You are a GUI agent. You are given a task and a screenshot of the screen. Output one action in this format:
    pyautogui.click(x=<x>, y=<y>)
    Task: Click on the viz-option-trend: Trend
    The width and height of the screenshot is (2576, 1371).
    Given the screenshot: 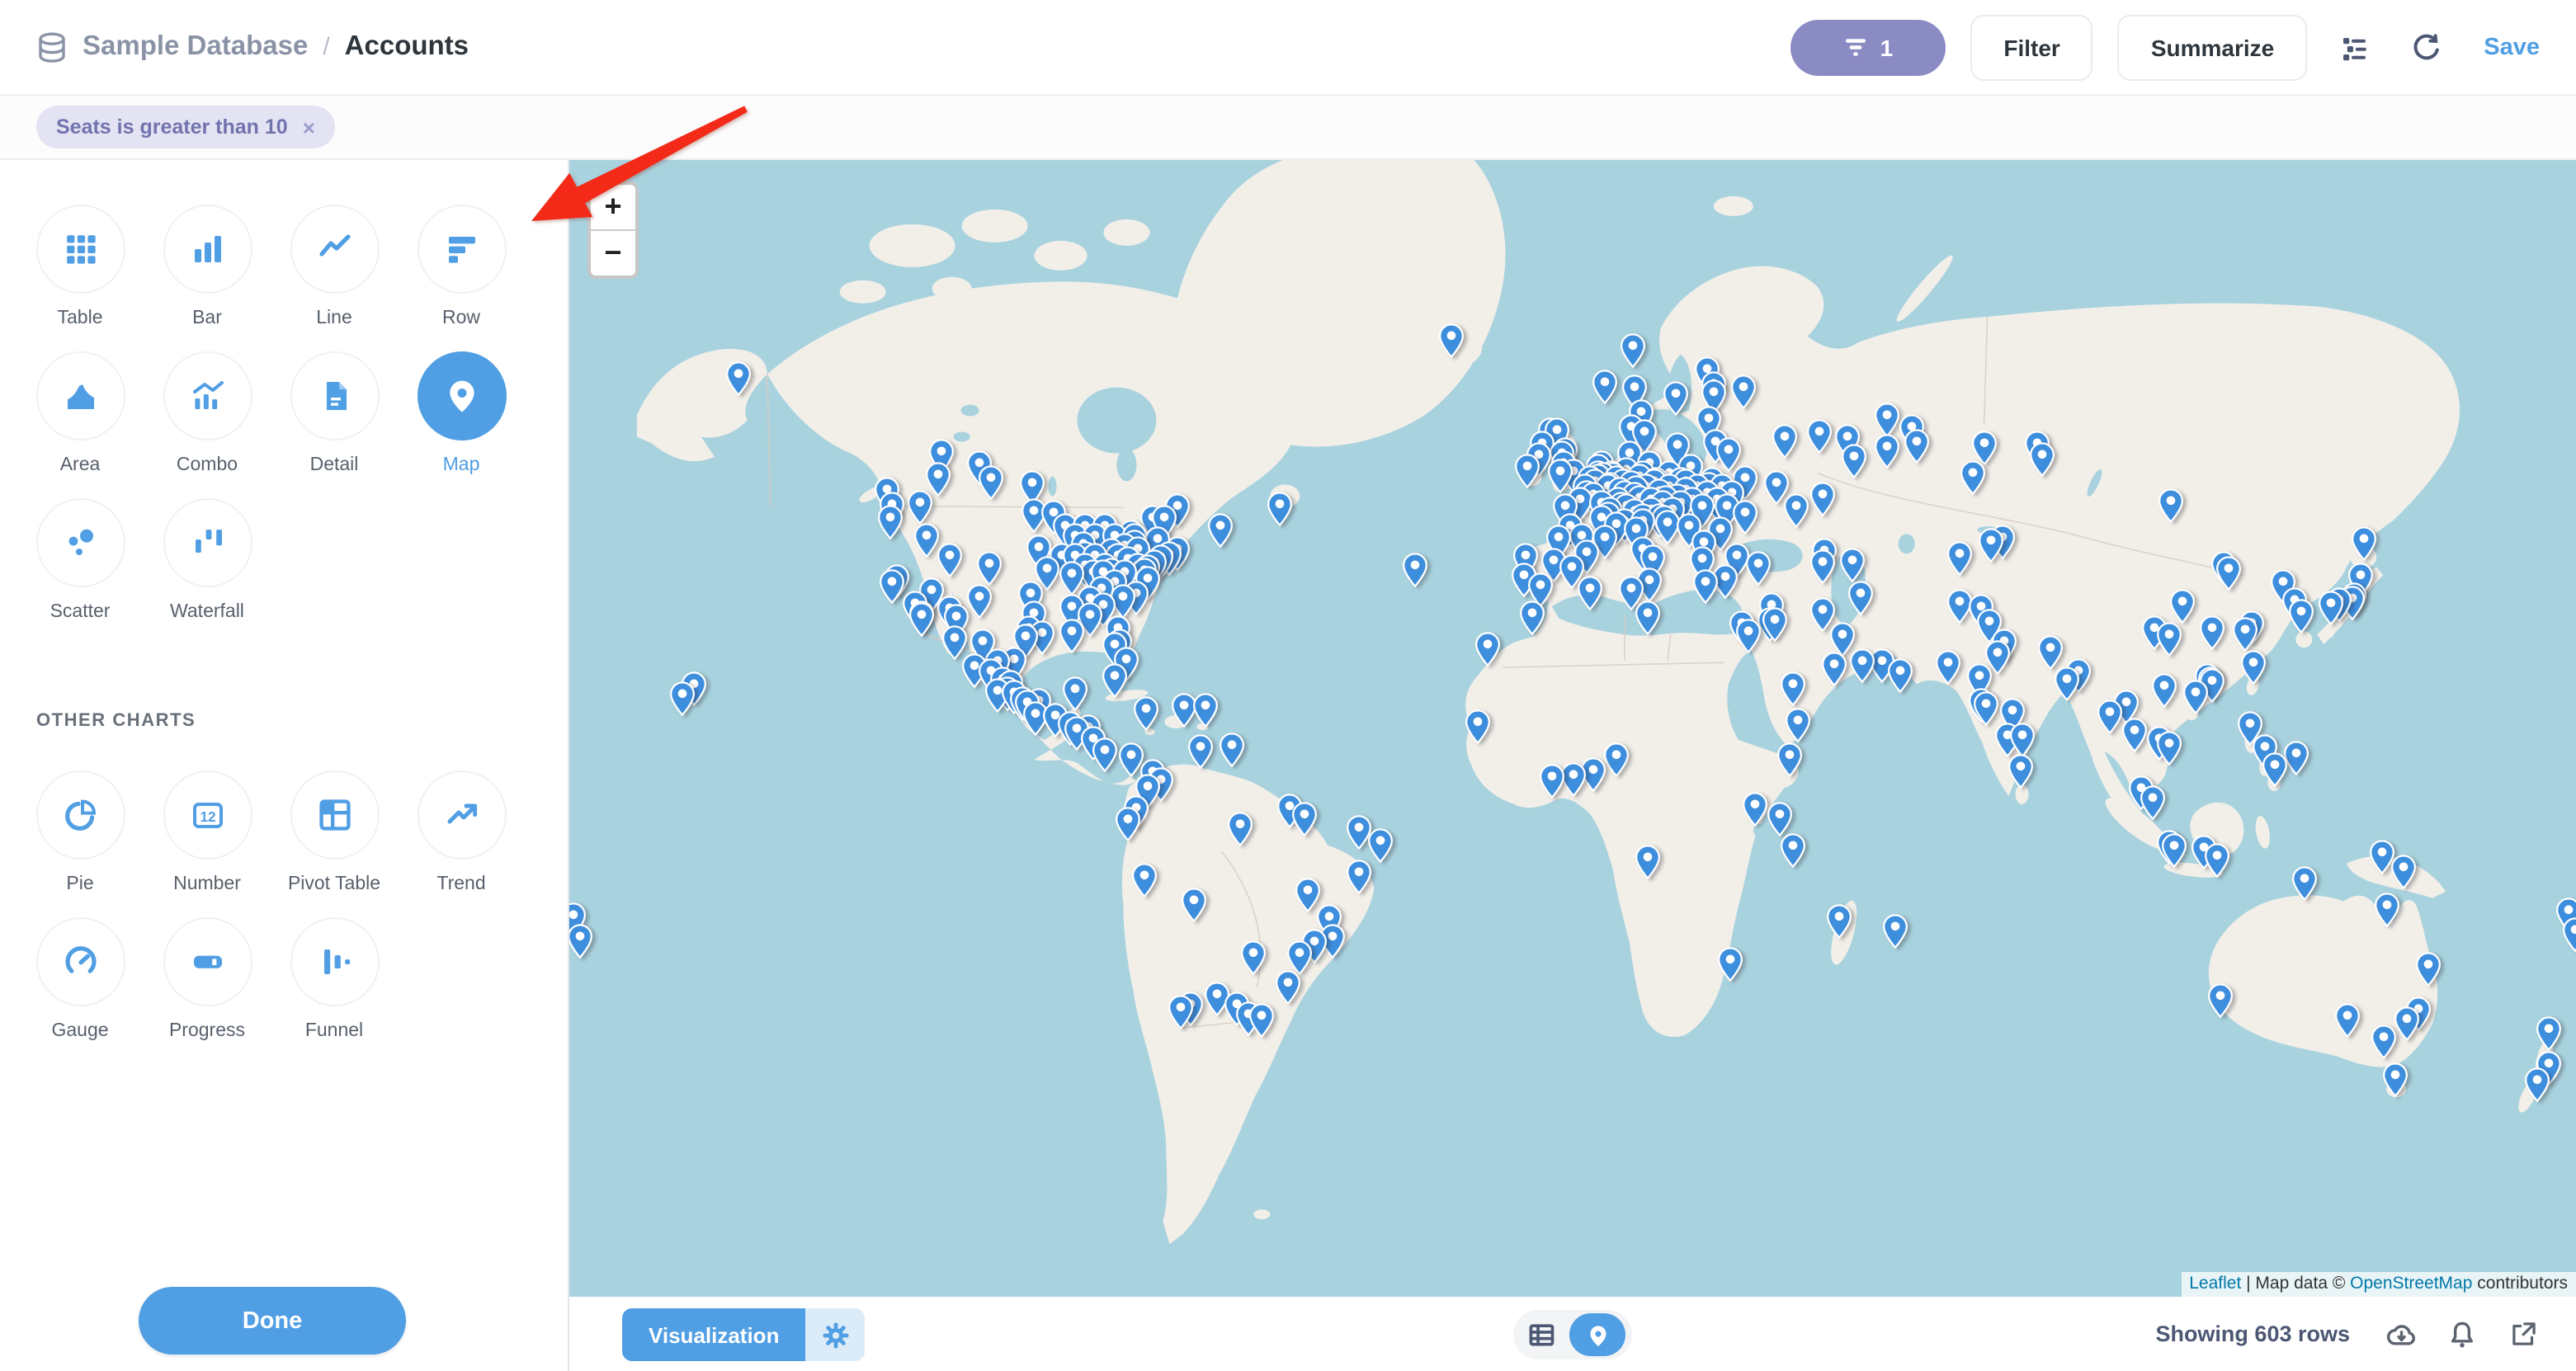 What is the action you would take?
    pyautogui.click(x=461, y=832)
    